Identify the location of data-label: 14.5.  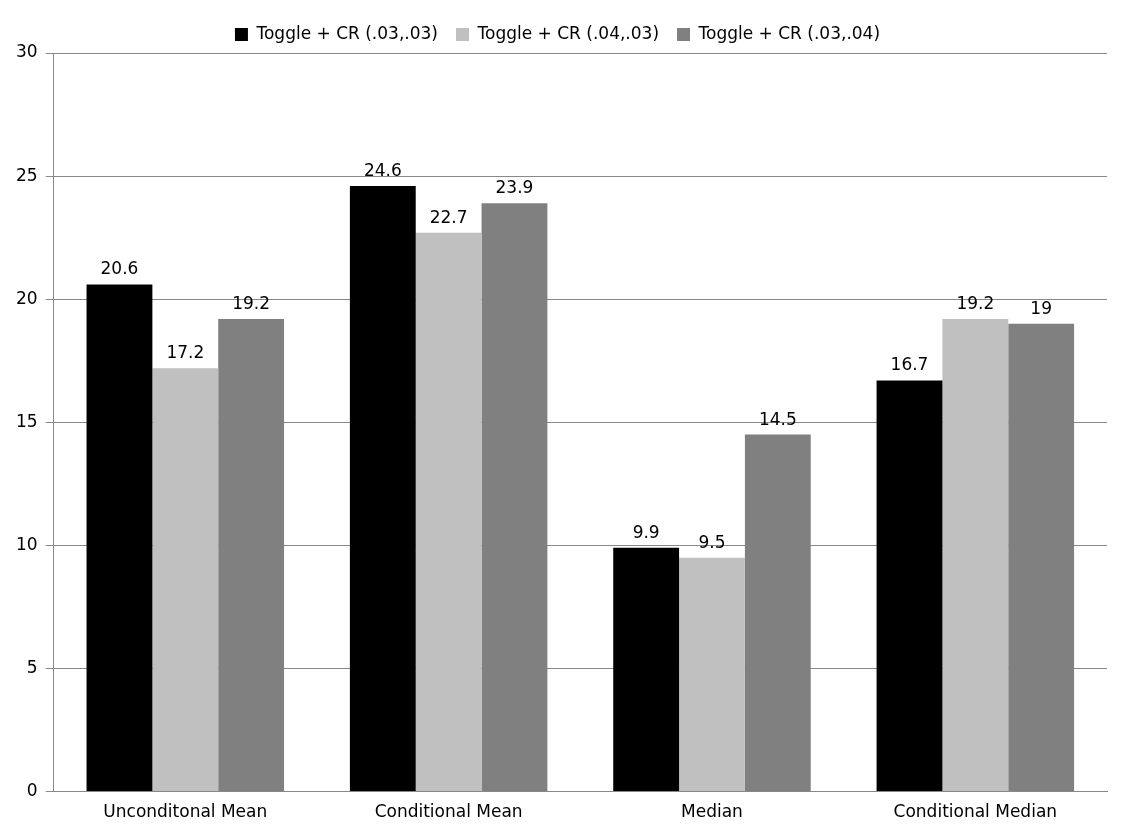
(777, 418).